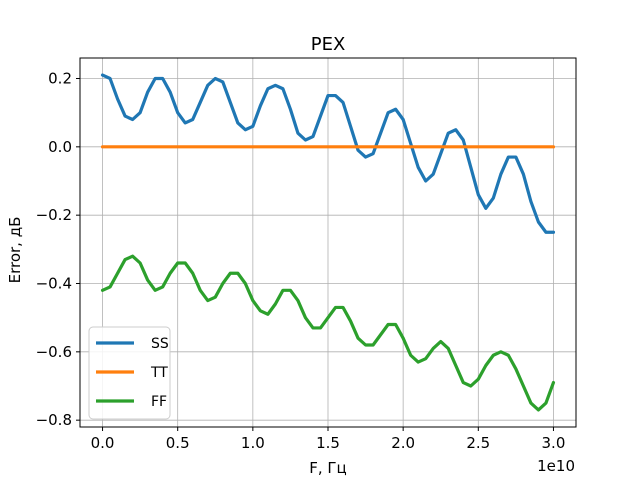 Image resolution: width=640 pixels, height=480 pixels. I want to click on legend: SS TT FF, so click(129, 373).